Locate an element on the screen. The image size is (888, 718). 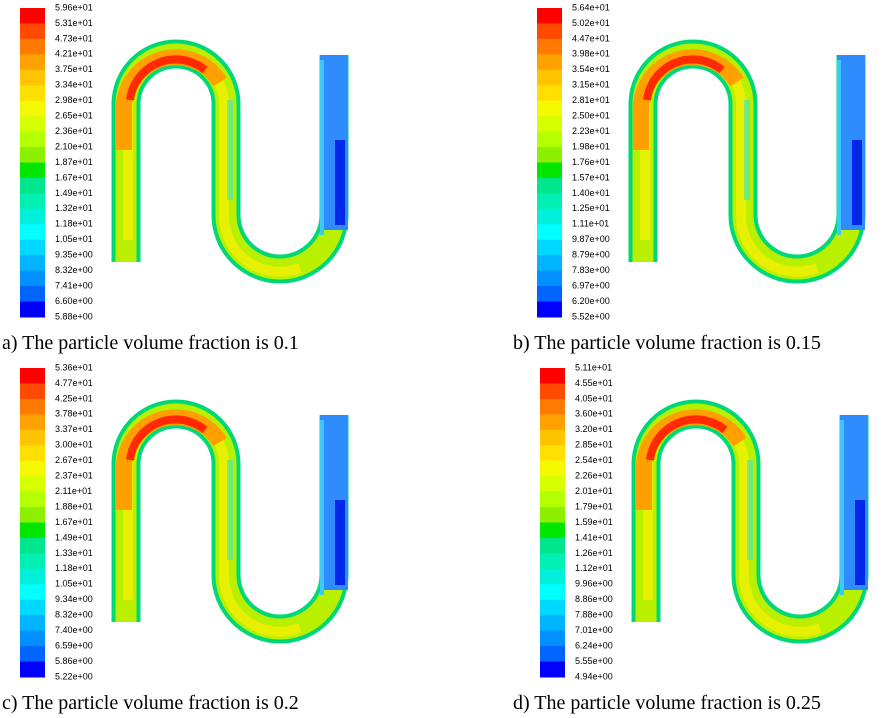
colorbar-label: 3.75e+01 is located at coordinates (74, 69).